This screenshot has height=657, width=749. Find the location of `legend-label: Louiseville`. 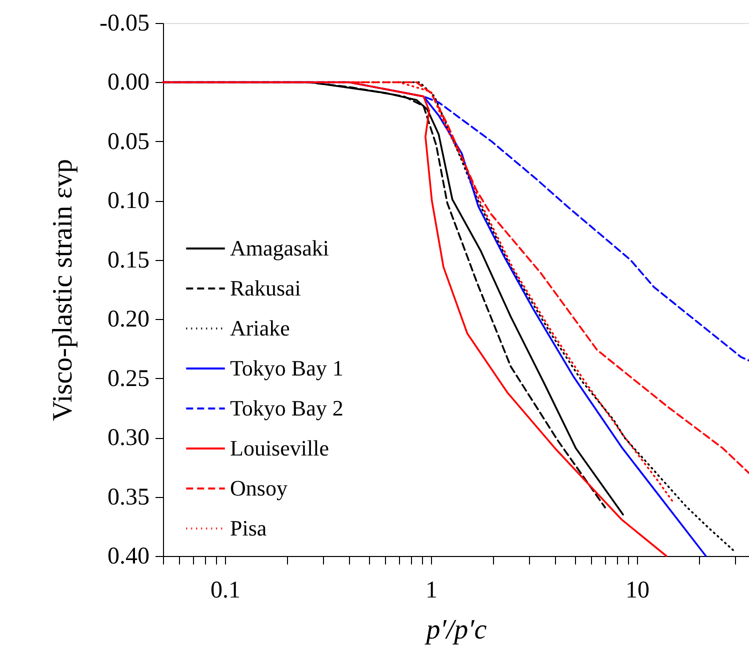

legend-label: Louiseville is located at coordinates (279, 448).